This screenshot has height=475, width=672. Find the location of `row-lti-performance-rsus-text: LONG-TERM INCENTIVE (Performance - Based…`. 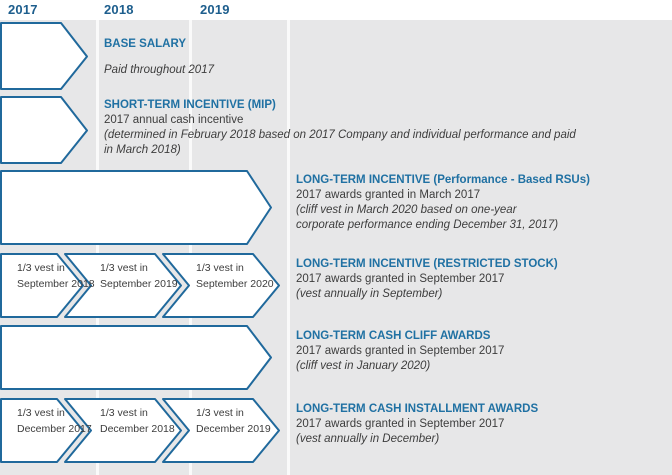

row-lti-performance-rsus-text: LONG-TERM INCENTIVE (Performance - Based… is located at coordinates (443, 203).